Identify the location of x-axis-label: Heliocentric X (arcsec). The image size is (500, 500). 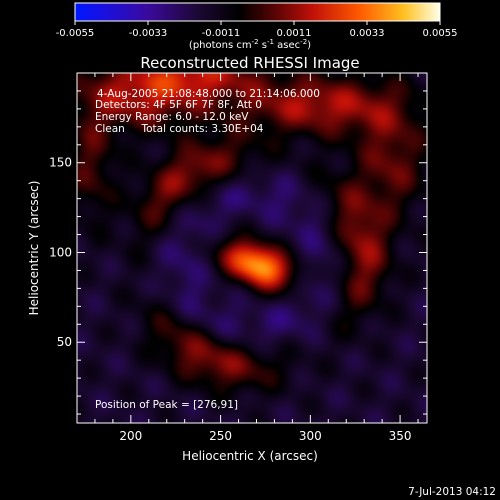
(250, 456).